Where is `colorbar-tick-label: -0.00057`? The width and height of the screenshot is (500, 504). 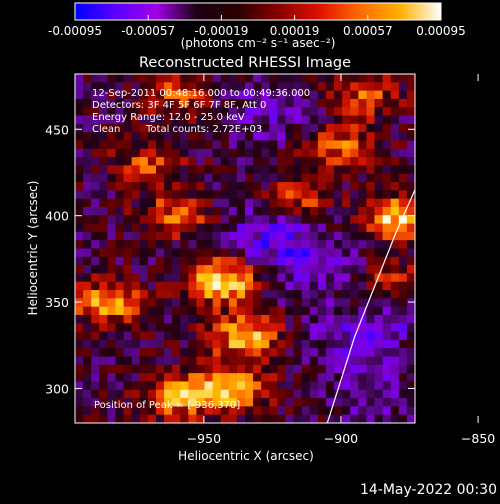 colorbar-tick-label: -0.00057 is located at coordinates (148, 31).